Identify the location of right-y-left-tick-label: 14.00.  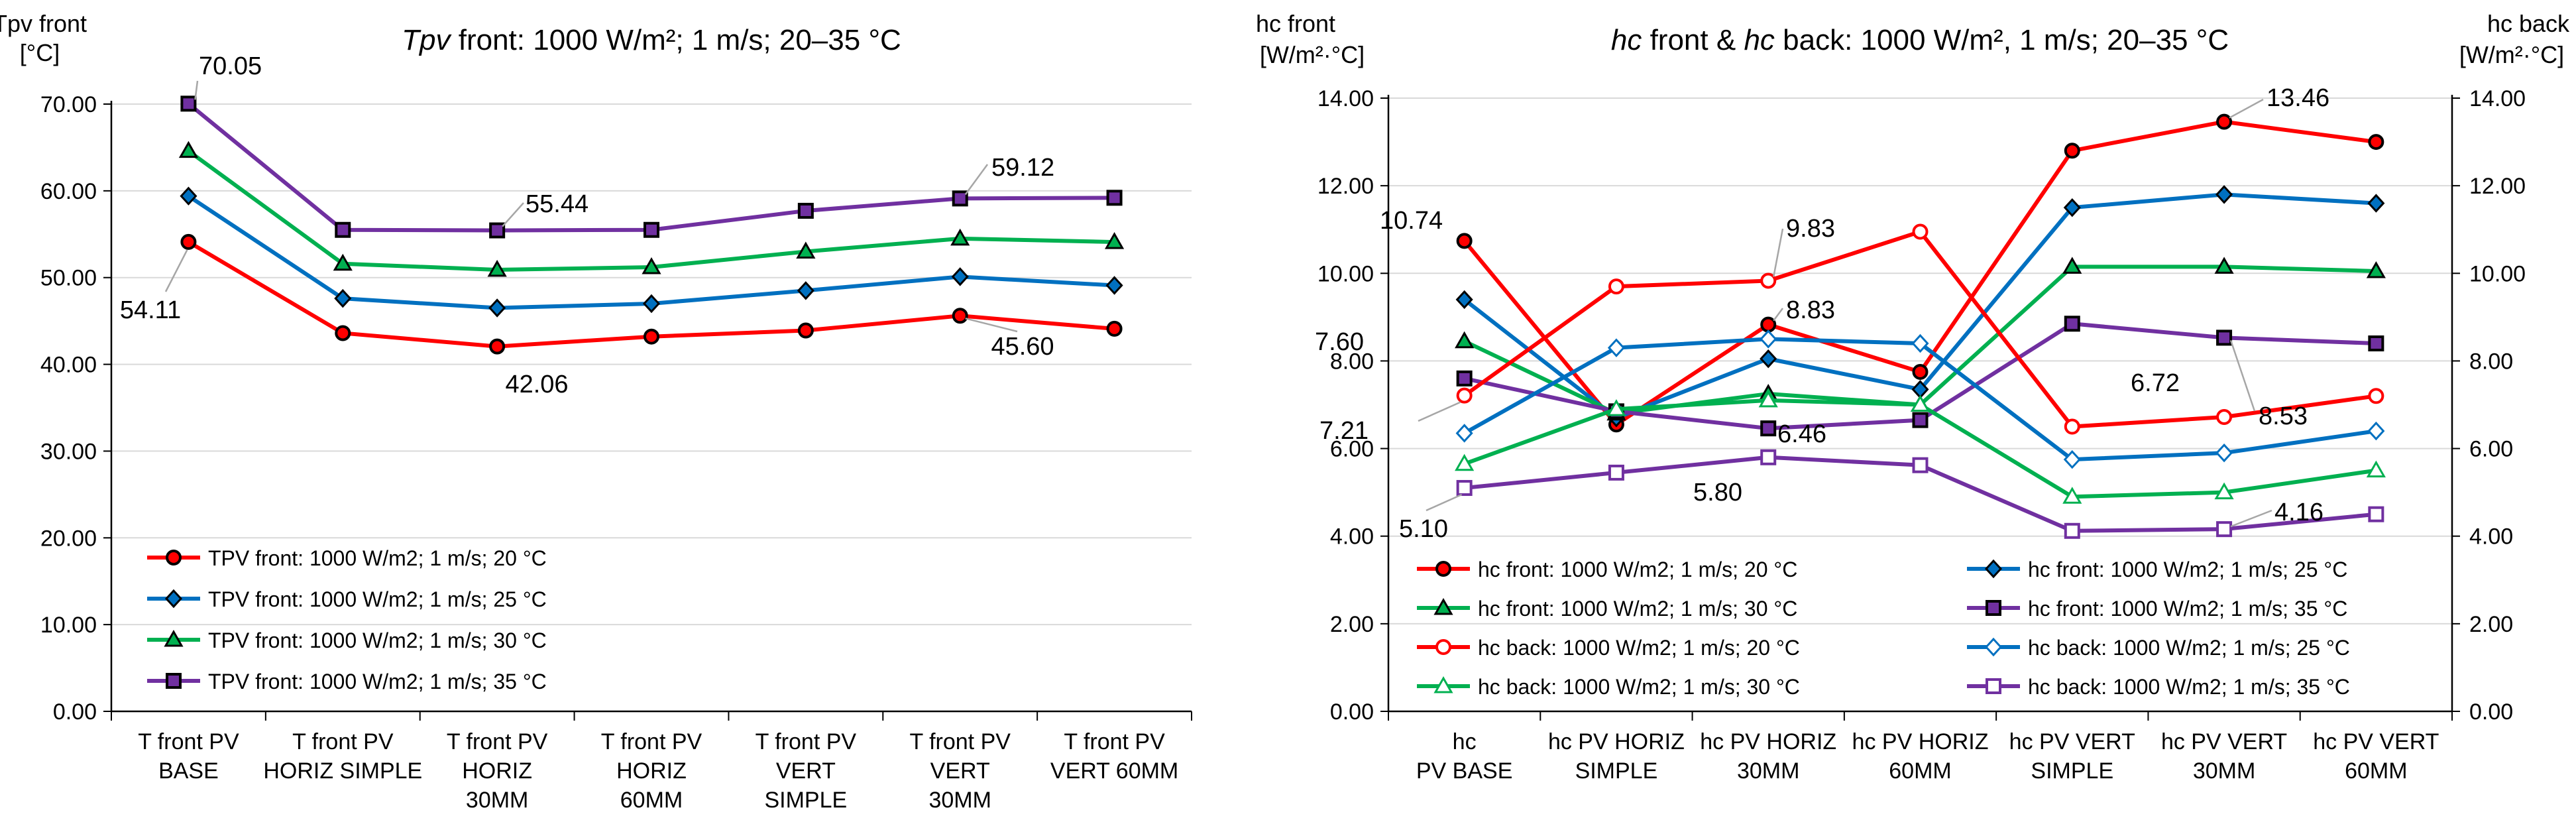
(1346, 98).